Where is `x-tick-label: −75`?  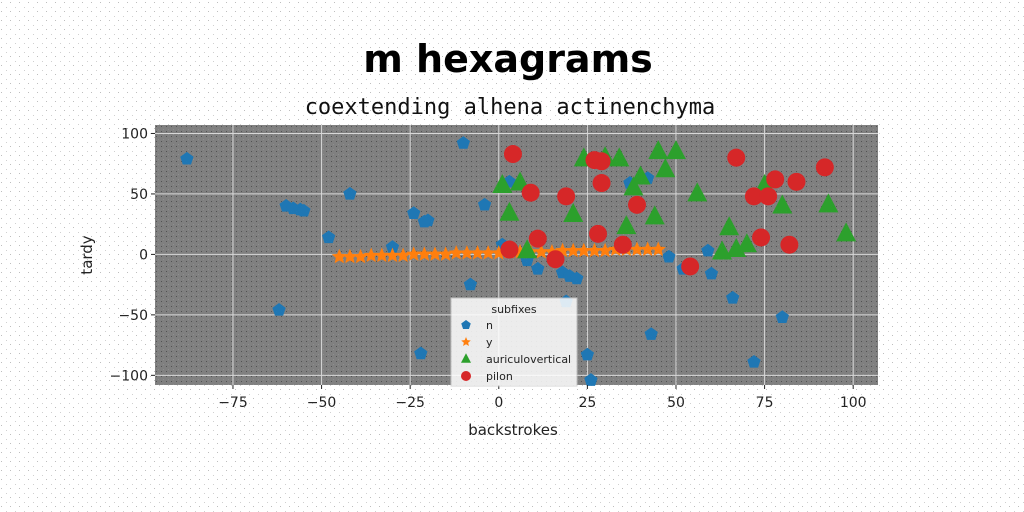 x-tick-label: −75 is located at coordinates (233, 403).